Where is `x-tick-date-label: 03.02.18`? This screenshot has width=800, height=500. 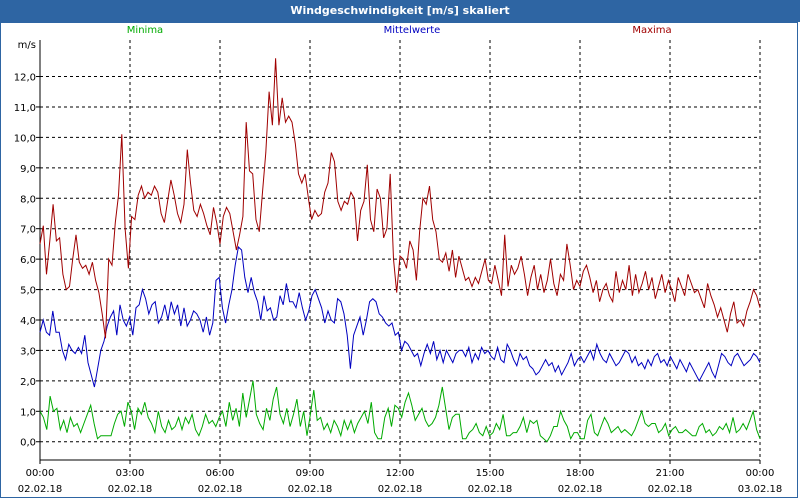
x-tick-date-label: 03.02.18 is located at coordinates (760, 489).